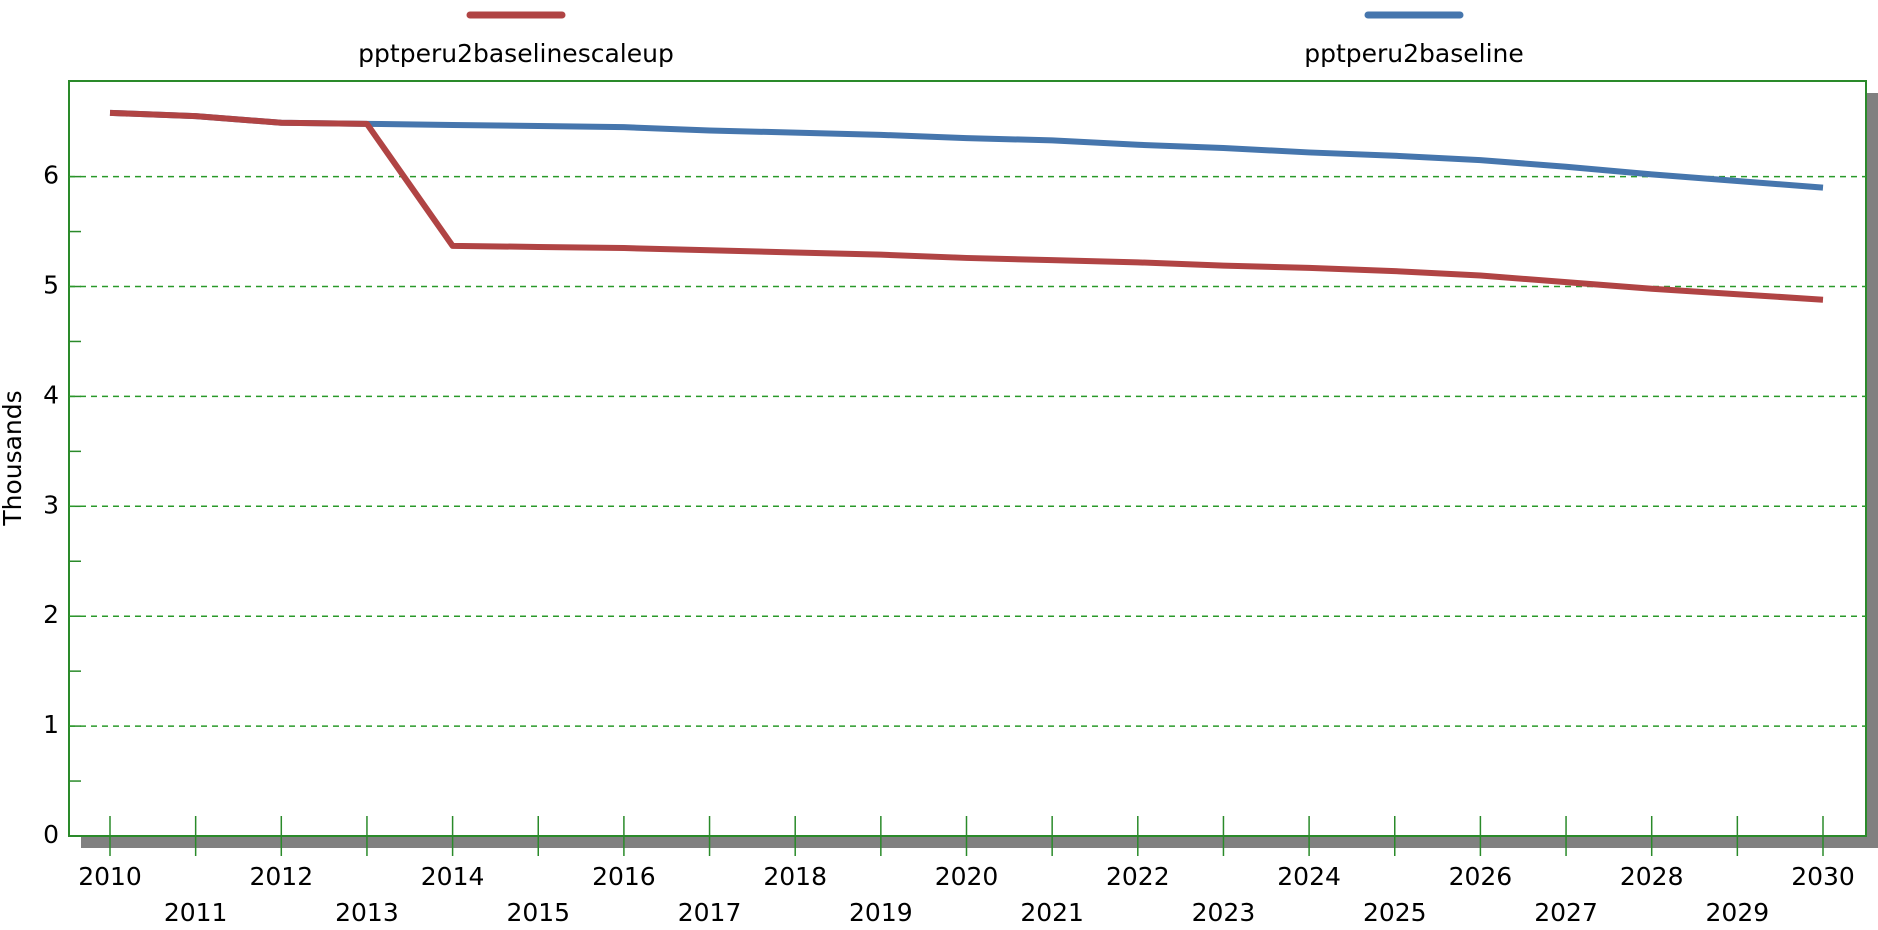 The height and width of the screenshot is (930, 1878). Describe the element at coordinates (51, 394) in the screenshot. I see `y-tick-label: 4` at that location.